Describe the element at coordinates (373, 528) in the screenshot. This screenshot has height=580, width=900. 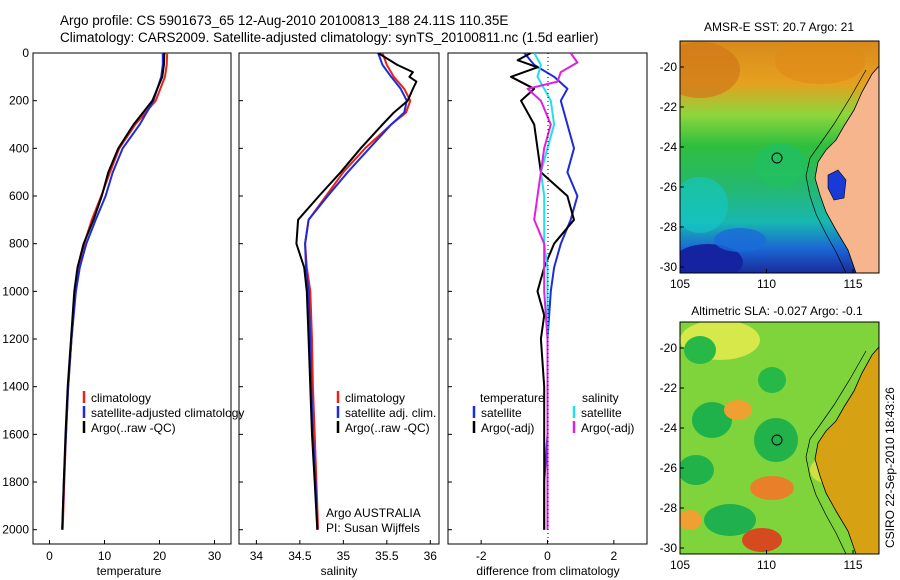
I see `pi-label: PI: Susan Wijffels` at that location.